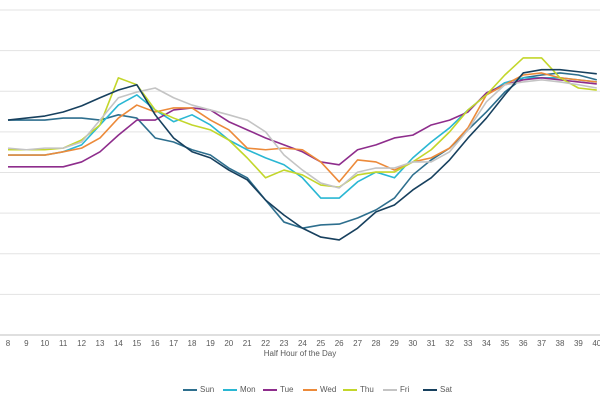 Image resolution: width=600 pixels, height=400 pixels. I want to click on x-tick-label: 19, so click(210, 343).